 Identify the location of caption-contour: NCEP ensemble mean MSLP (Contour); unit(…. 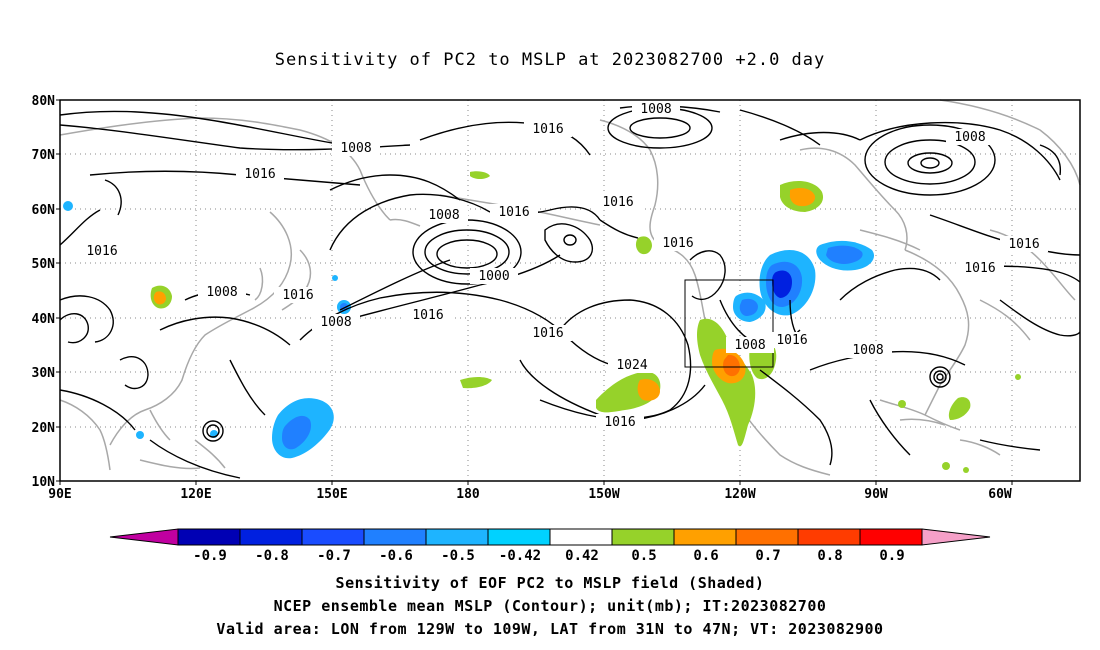
(550, 606).